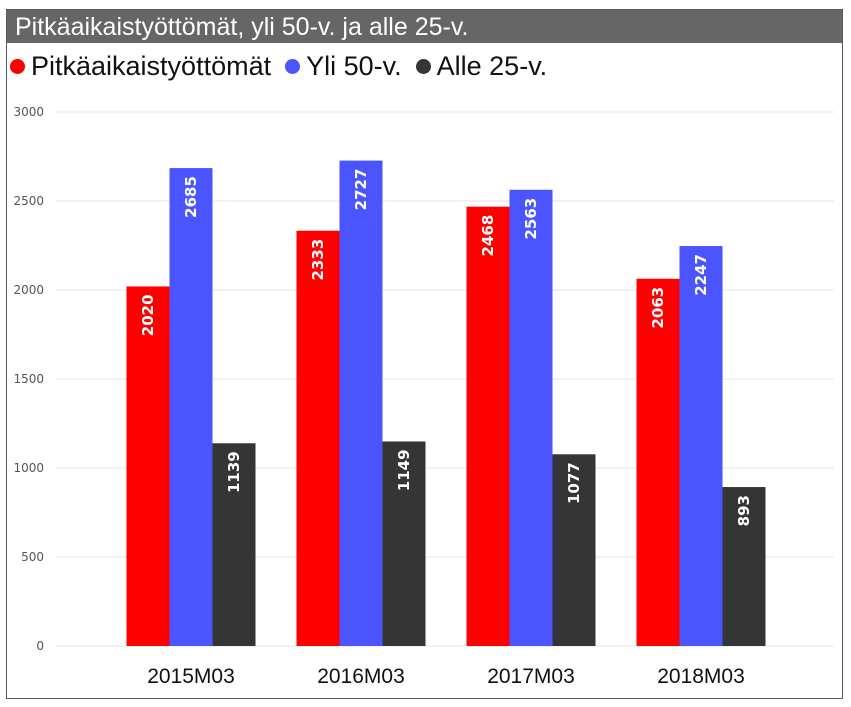 Image resolution: width=851 pixels, height=707 pixels. What do you see at coordinates (151, 65) in the screenshot?
I see `legend-label: Pitkäaikaistyöttömät` at bounding box center [151, 65].